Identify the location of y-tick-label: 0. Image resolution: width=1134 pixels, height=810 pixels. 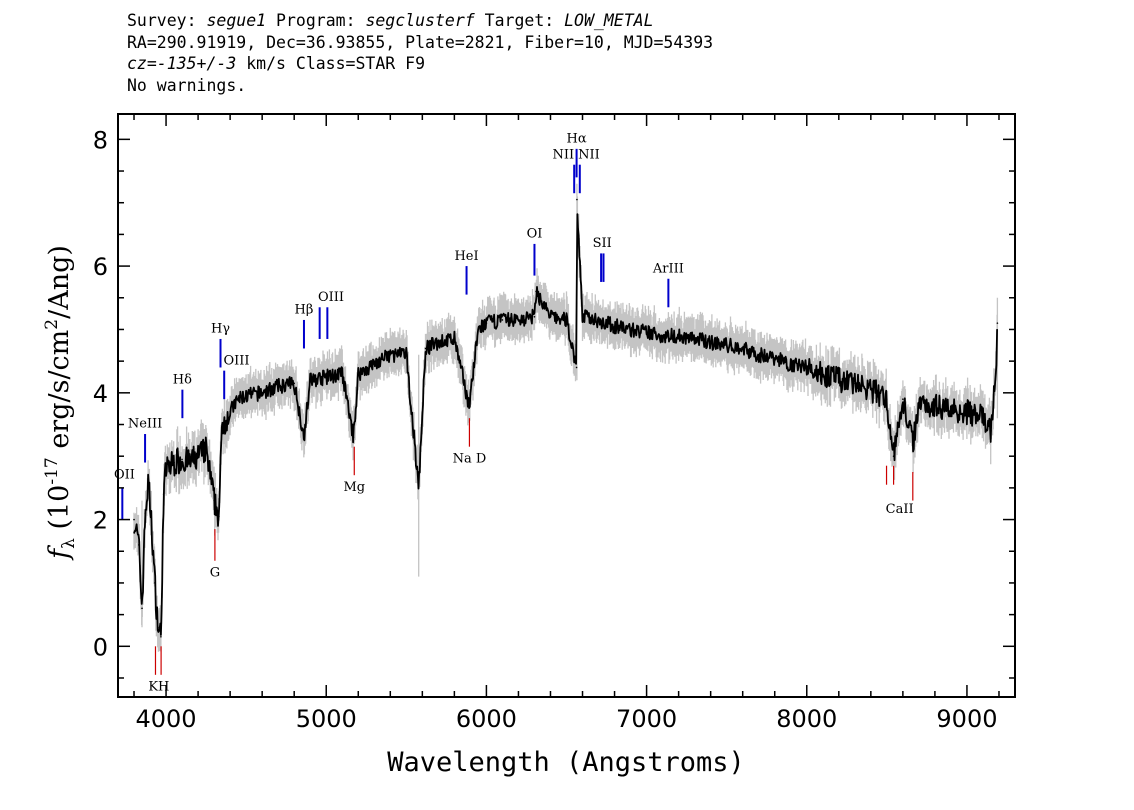
(100, 647).